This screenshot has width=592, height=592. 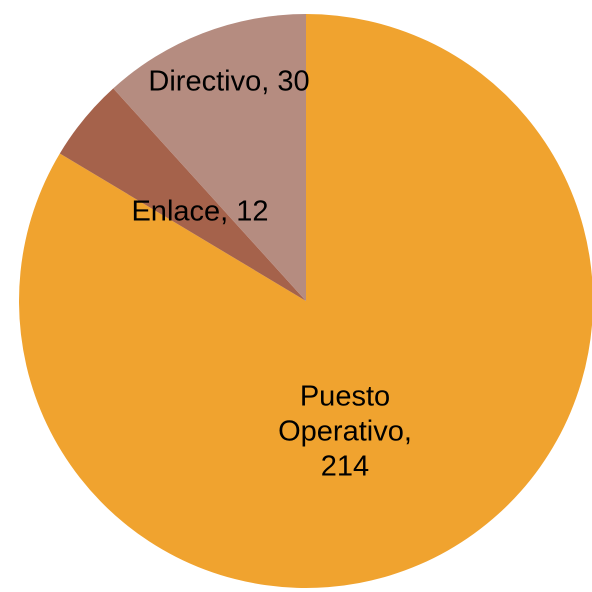 I want to click on data-label: Enlace, 12, so click(x=200, y=211).